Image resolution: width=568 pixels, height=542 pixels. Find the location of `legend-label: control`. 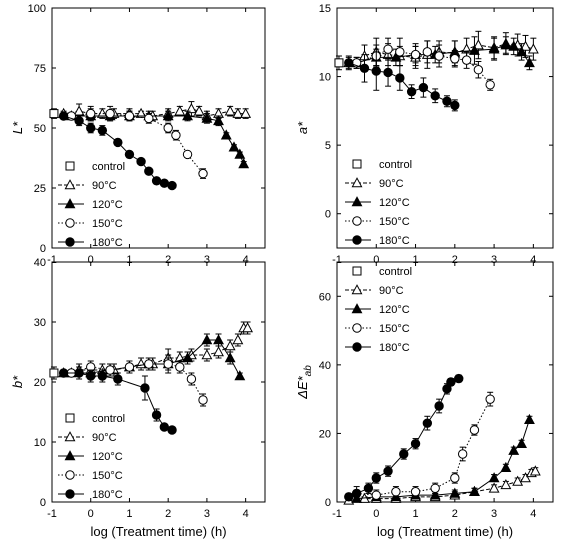

legend-label: control is located at coordinates (395, 272).